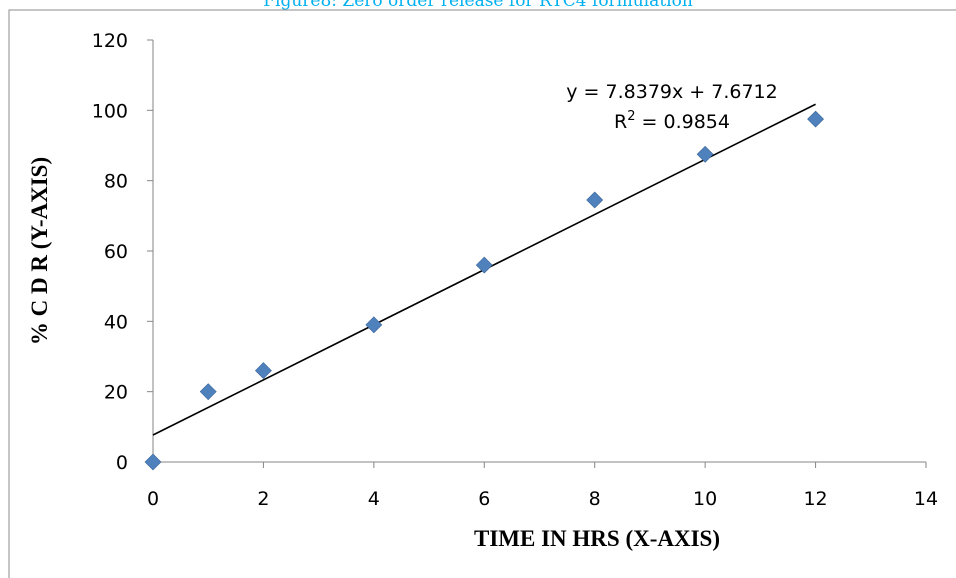 The image size is (956, 578). Describe the element at coordinates (595, 499) in the screenshot. I see `x-tick-label: 8` at that location.